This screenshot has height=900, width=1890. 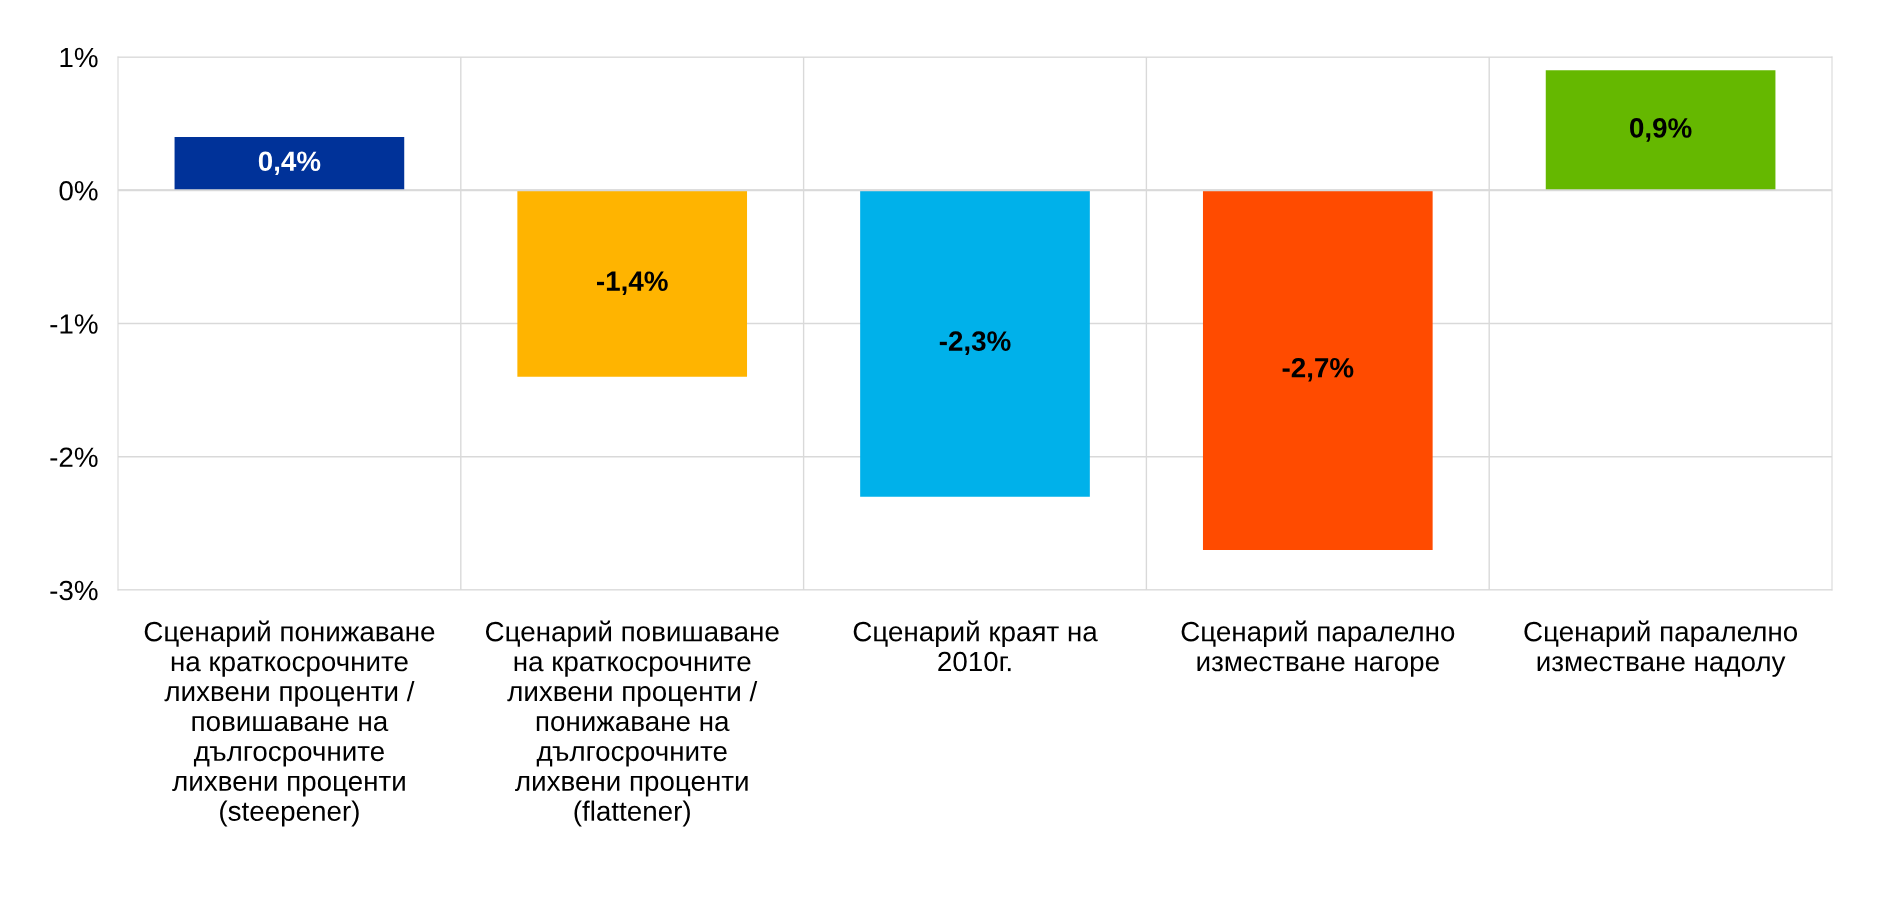 What do you see at coordinates (74, 590) in the screenshot?
I see `y-tick-label: -3%` at bounding box center [74, 590].